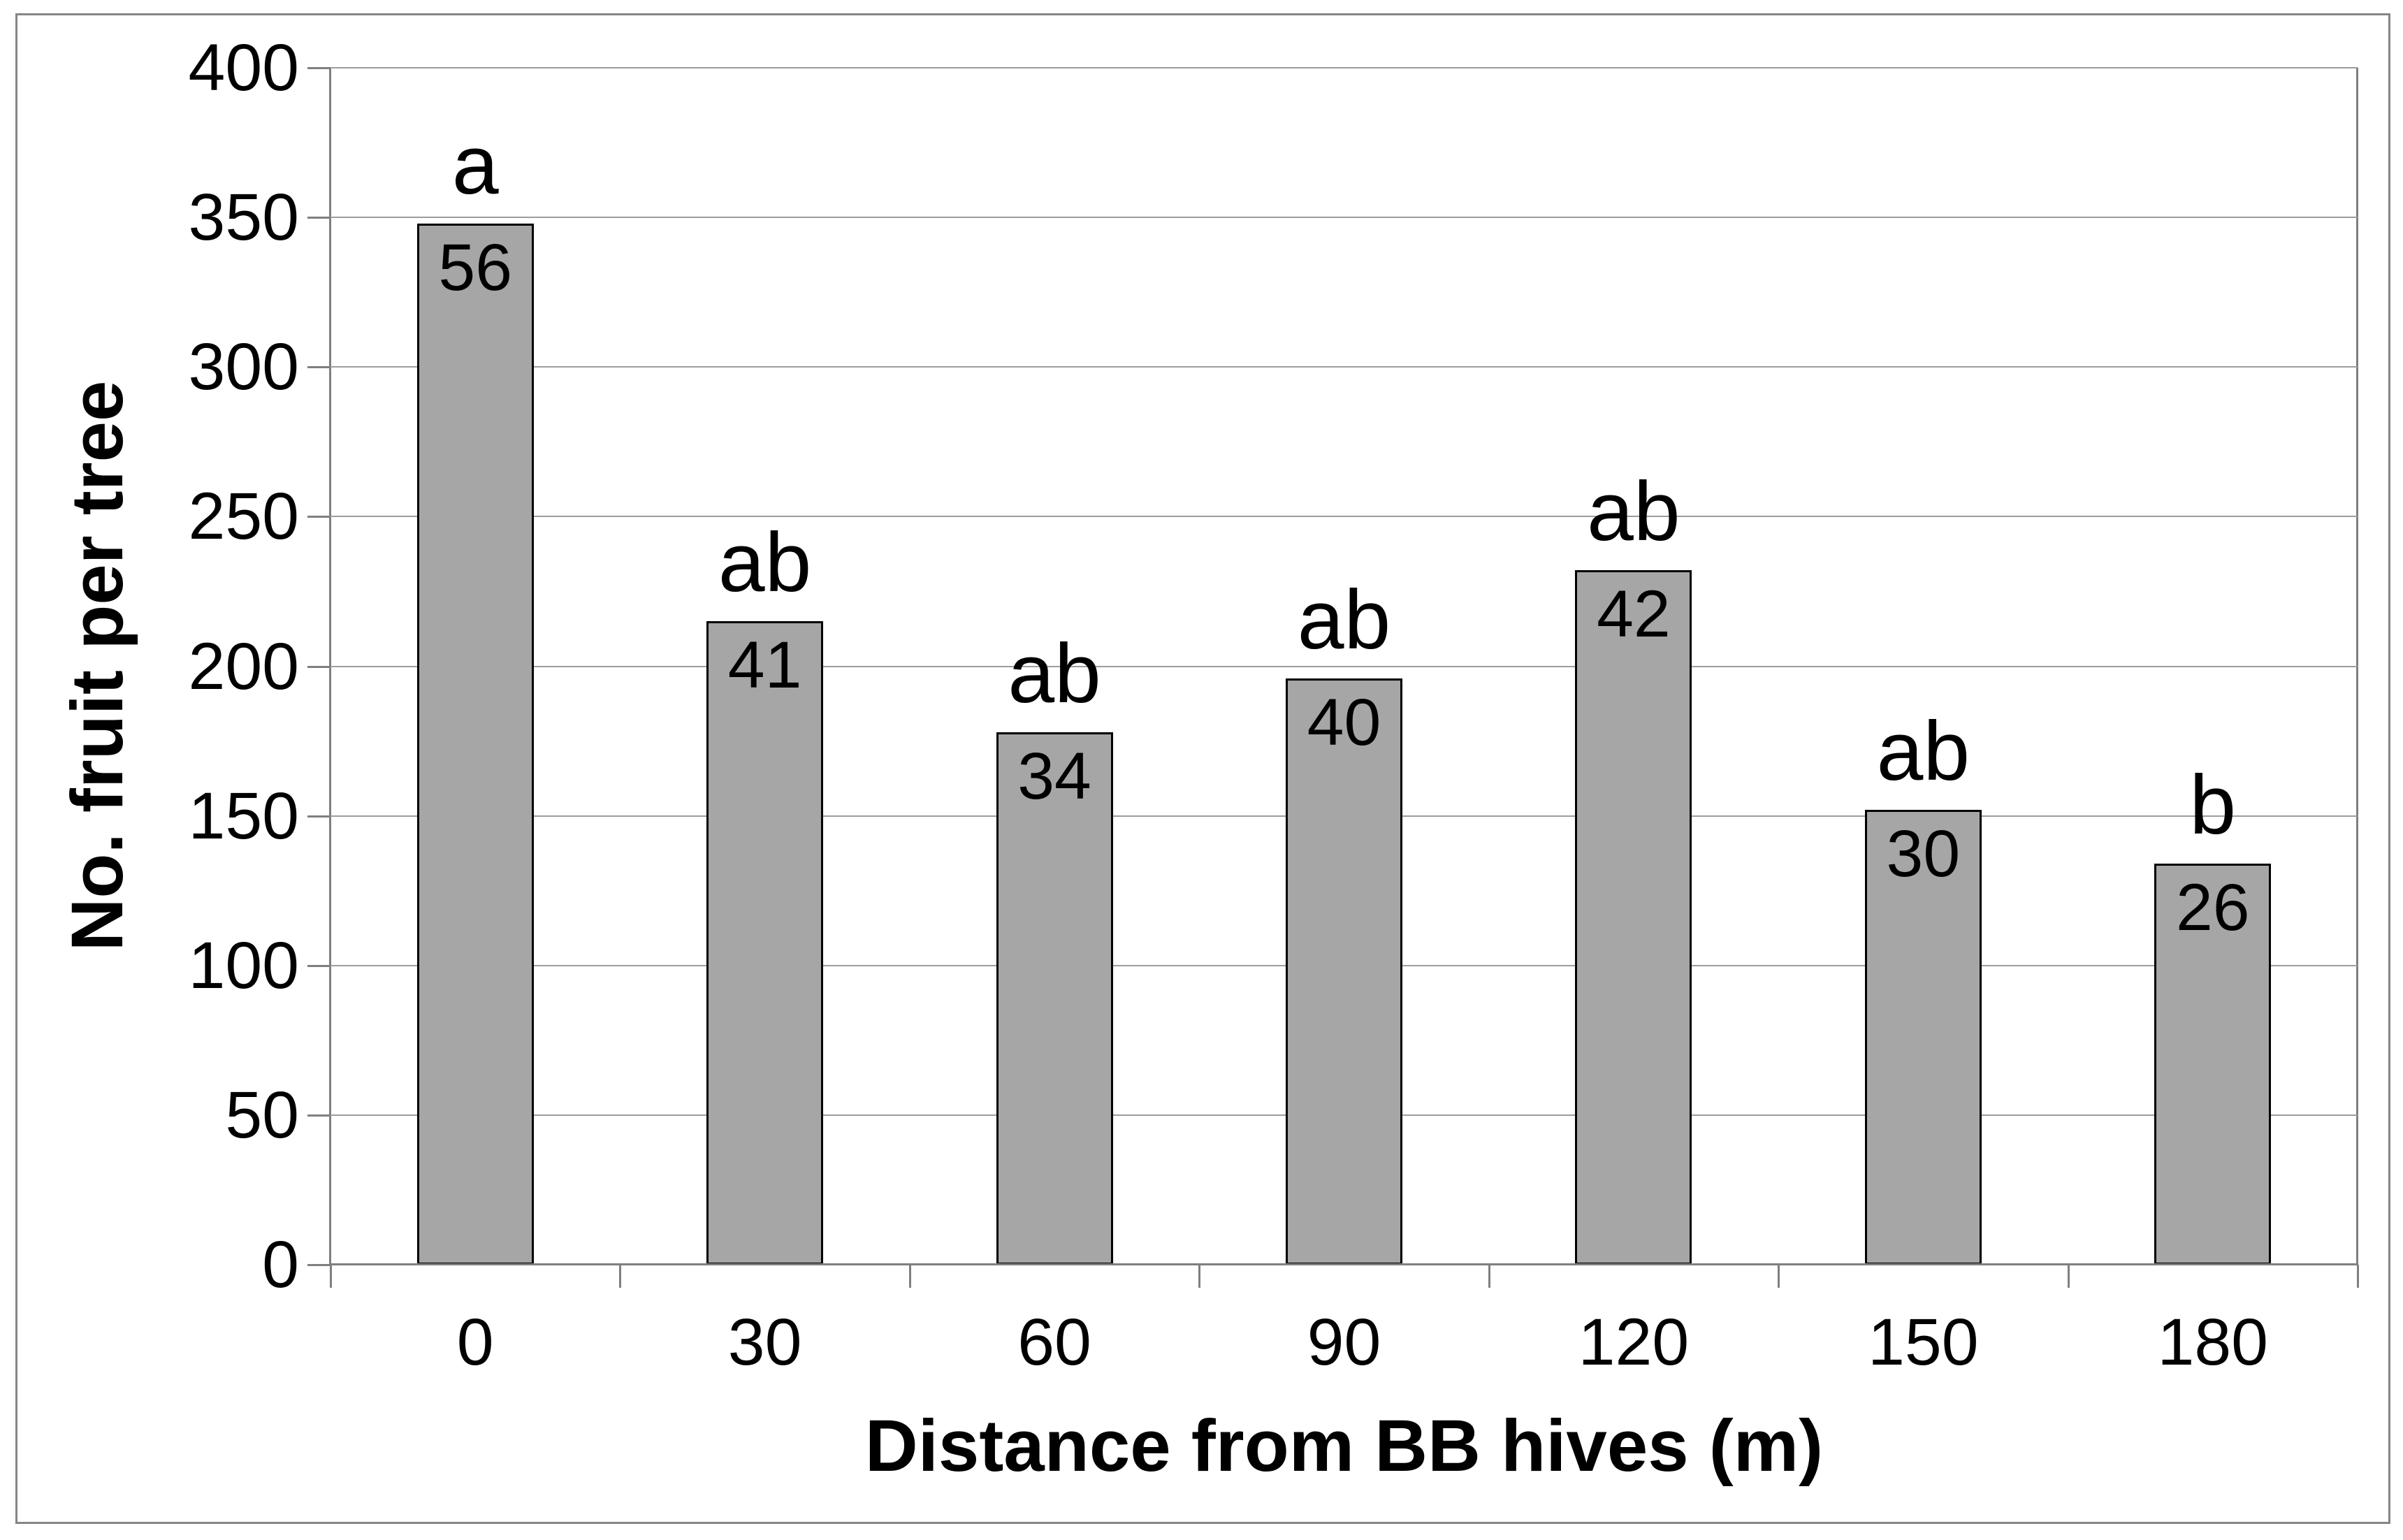 Image resolution: width=2403 pixels, height=1540 pixels. What do you see at coordinates (1345, 1264) in the screenshot?
I see `x-axis-line` at bounding box center [1345, 1264].